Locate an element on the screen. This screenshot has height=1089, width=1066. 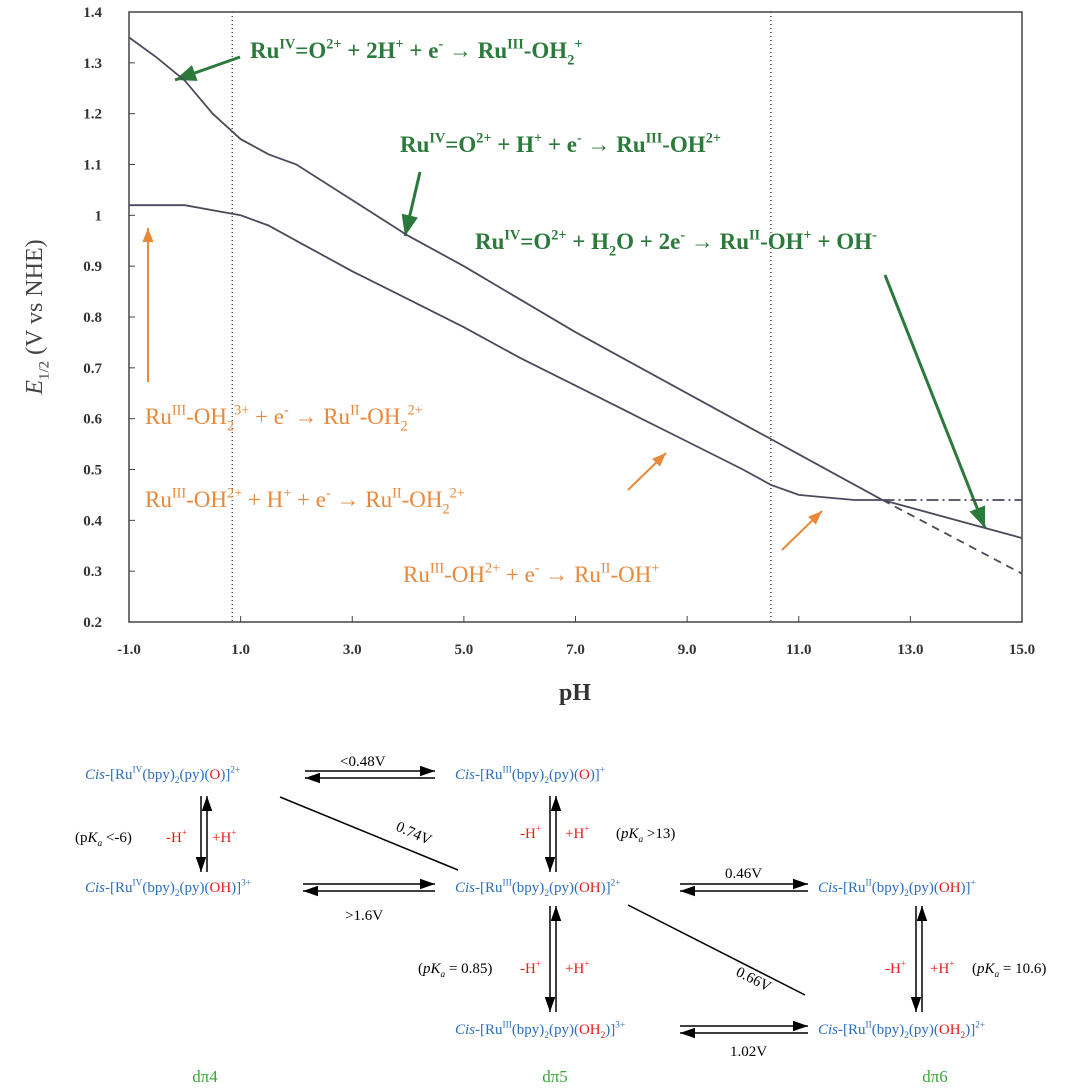
pka-label: (pKa = 0.85) is located at coordinates (455, 970).